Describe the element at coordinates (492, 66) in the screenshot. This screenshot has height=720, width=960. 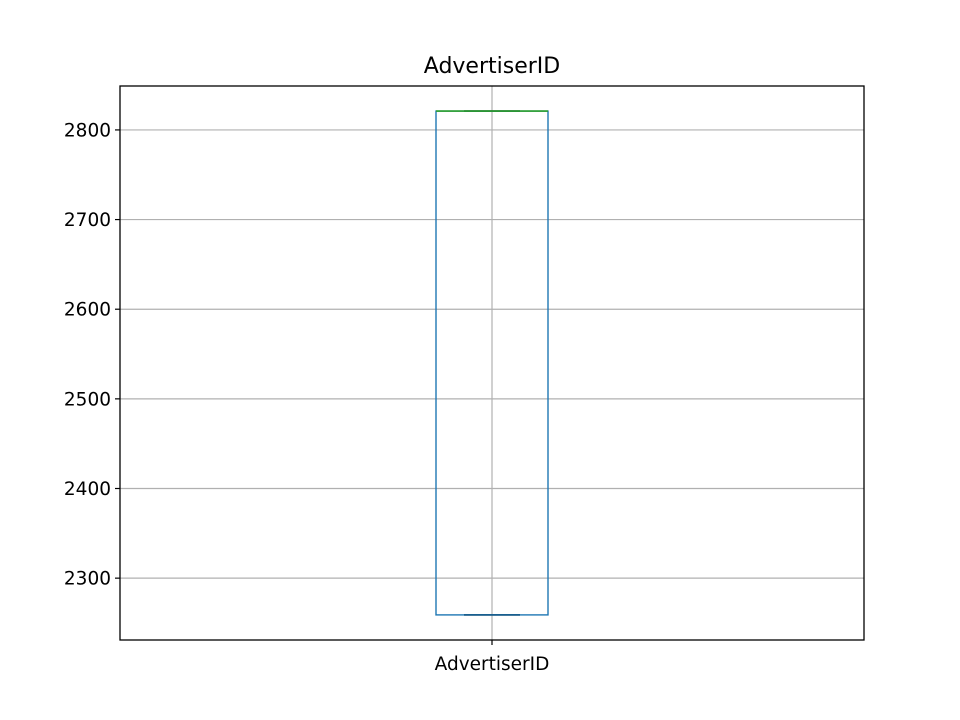
I see `chart-title: AdvertiserID` at that location.